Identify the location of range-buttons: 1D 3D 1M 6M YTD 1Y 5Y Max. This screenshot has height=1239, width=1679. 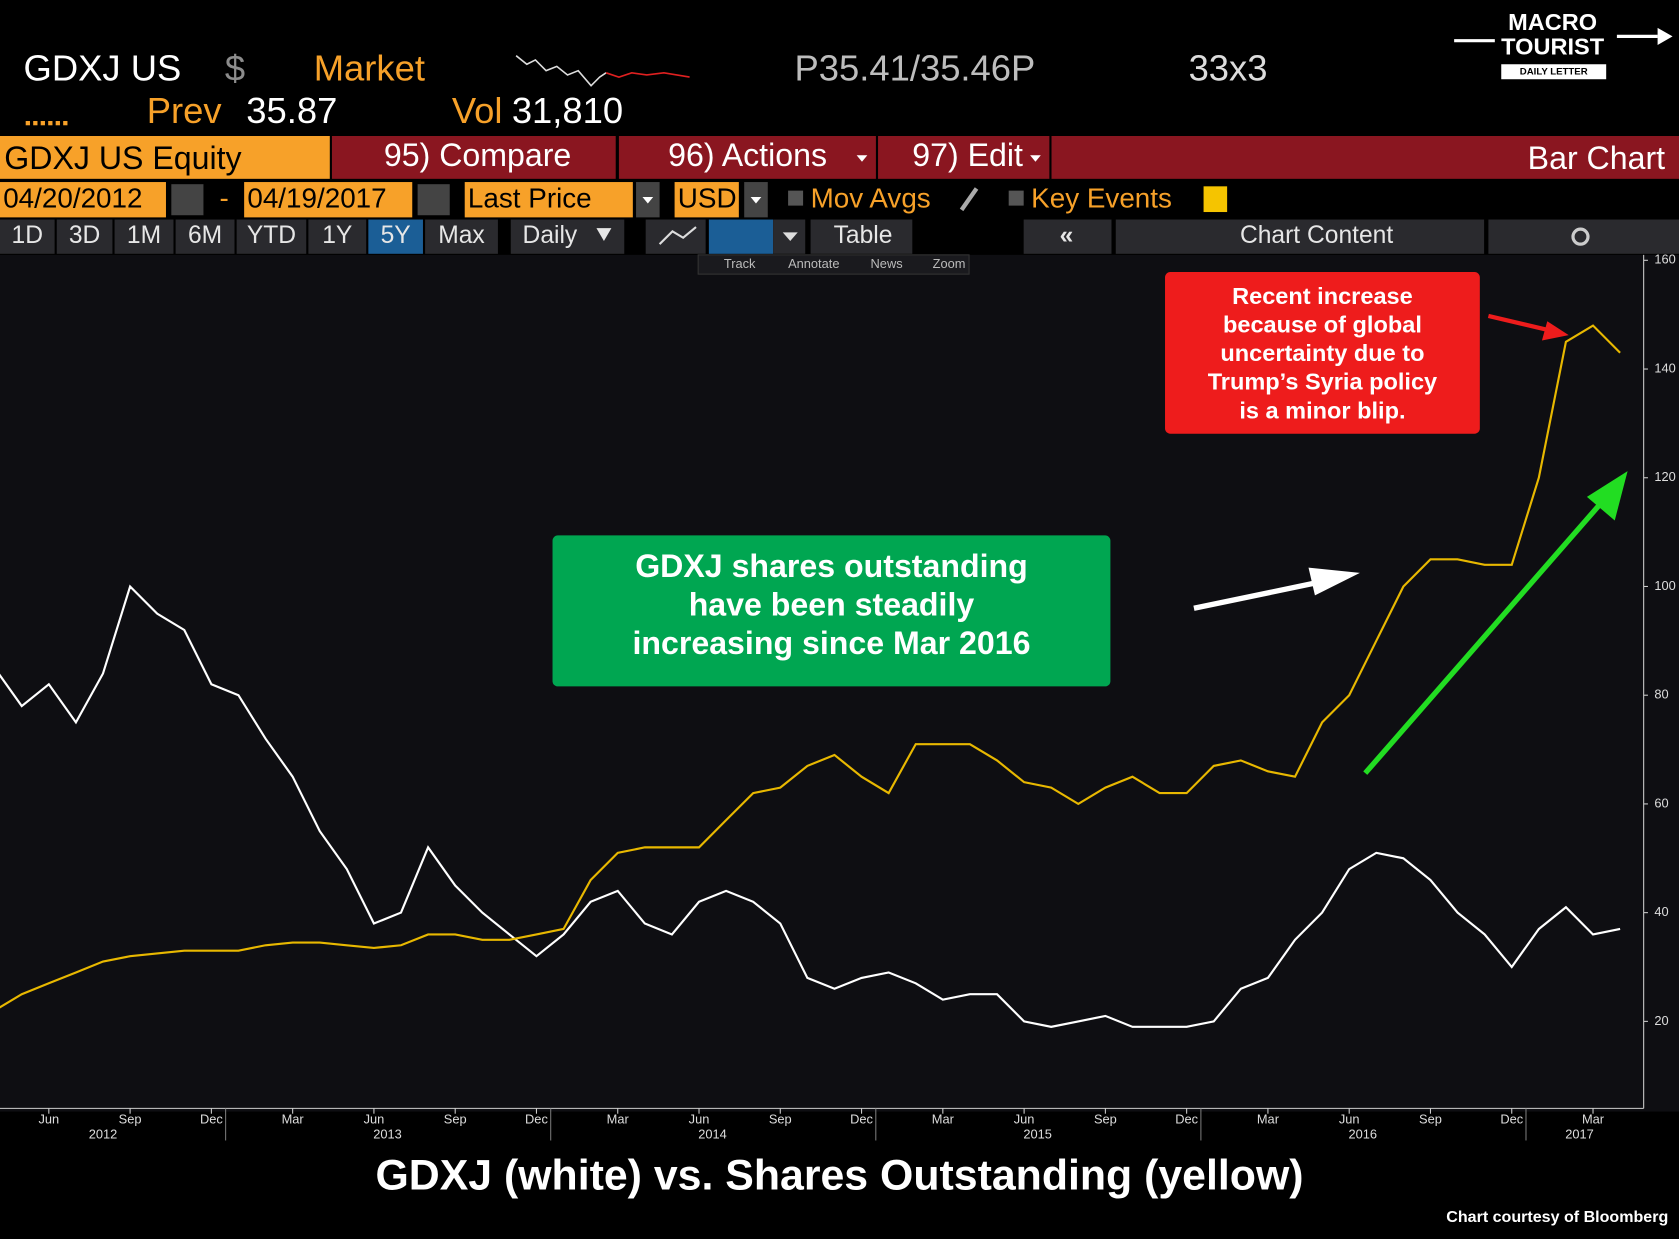
(249, 236).